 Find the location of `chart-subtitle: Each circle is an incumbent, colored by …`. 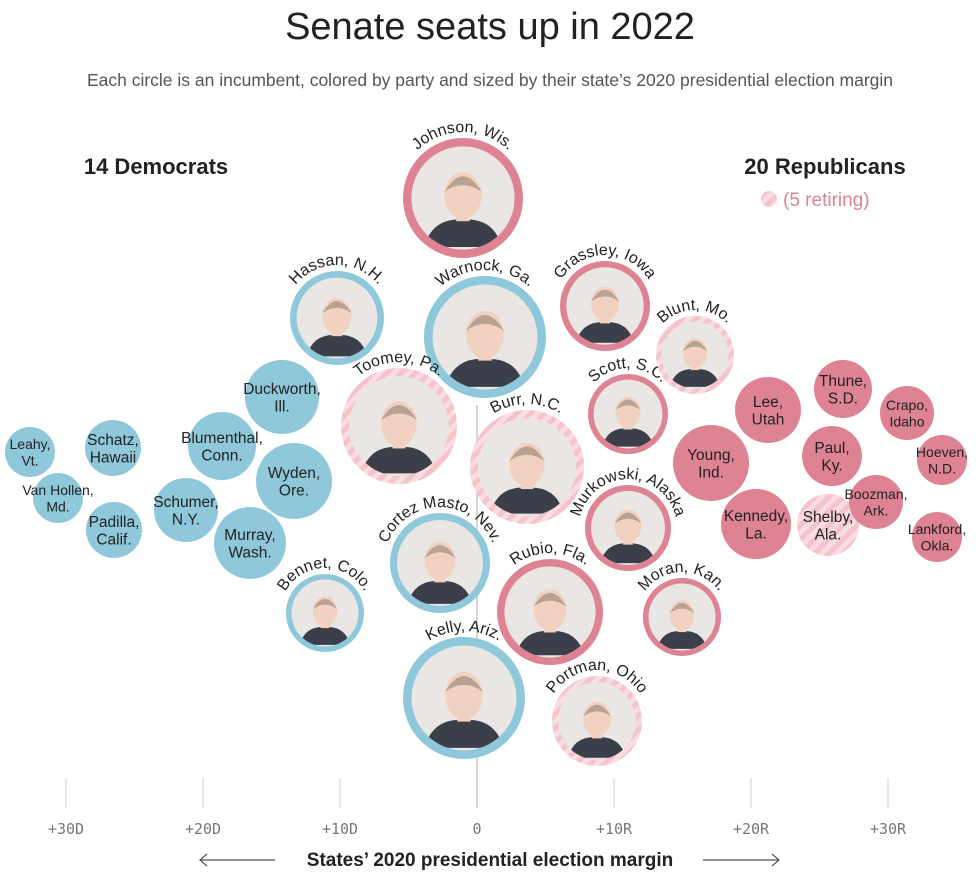

chart-subtitle: Each circle is an incumbent, colored by … is located at coordinates (490, 80).